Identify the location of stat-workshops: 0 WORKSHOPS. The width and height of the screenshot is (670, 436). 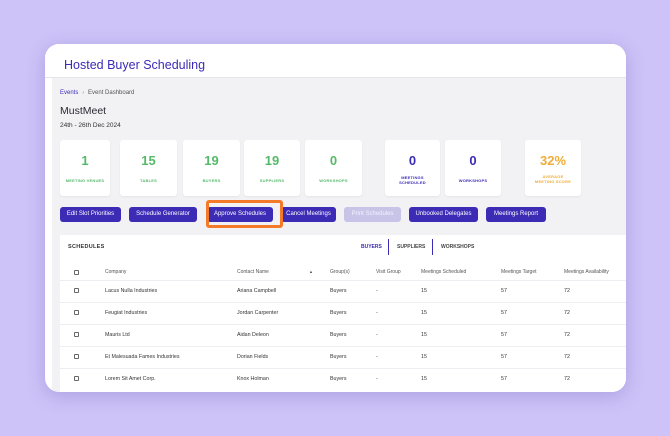
(333, 168).